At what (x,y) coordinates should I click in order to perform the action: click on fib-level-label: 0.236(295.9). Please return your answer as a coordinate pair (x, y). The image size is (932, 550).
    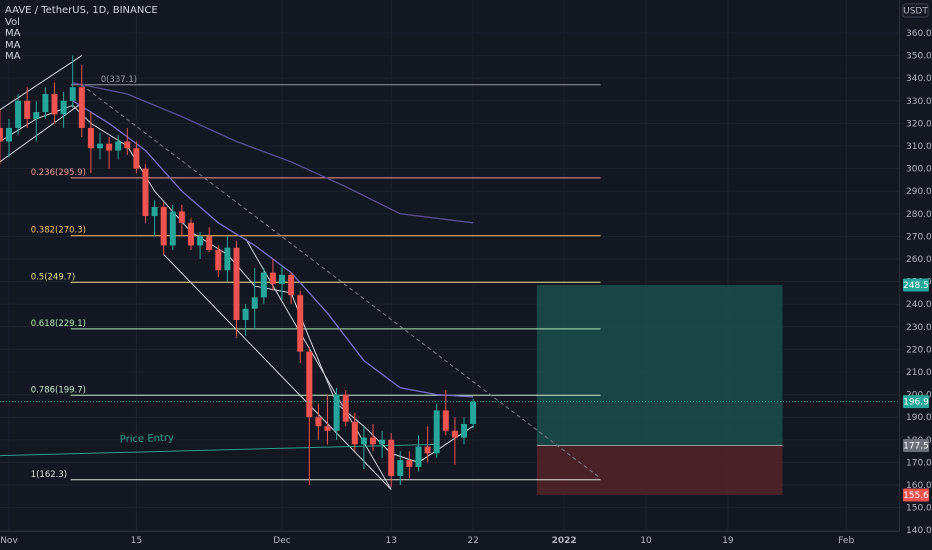
    Looking at the image, I should click on (58, 173).